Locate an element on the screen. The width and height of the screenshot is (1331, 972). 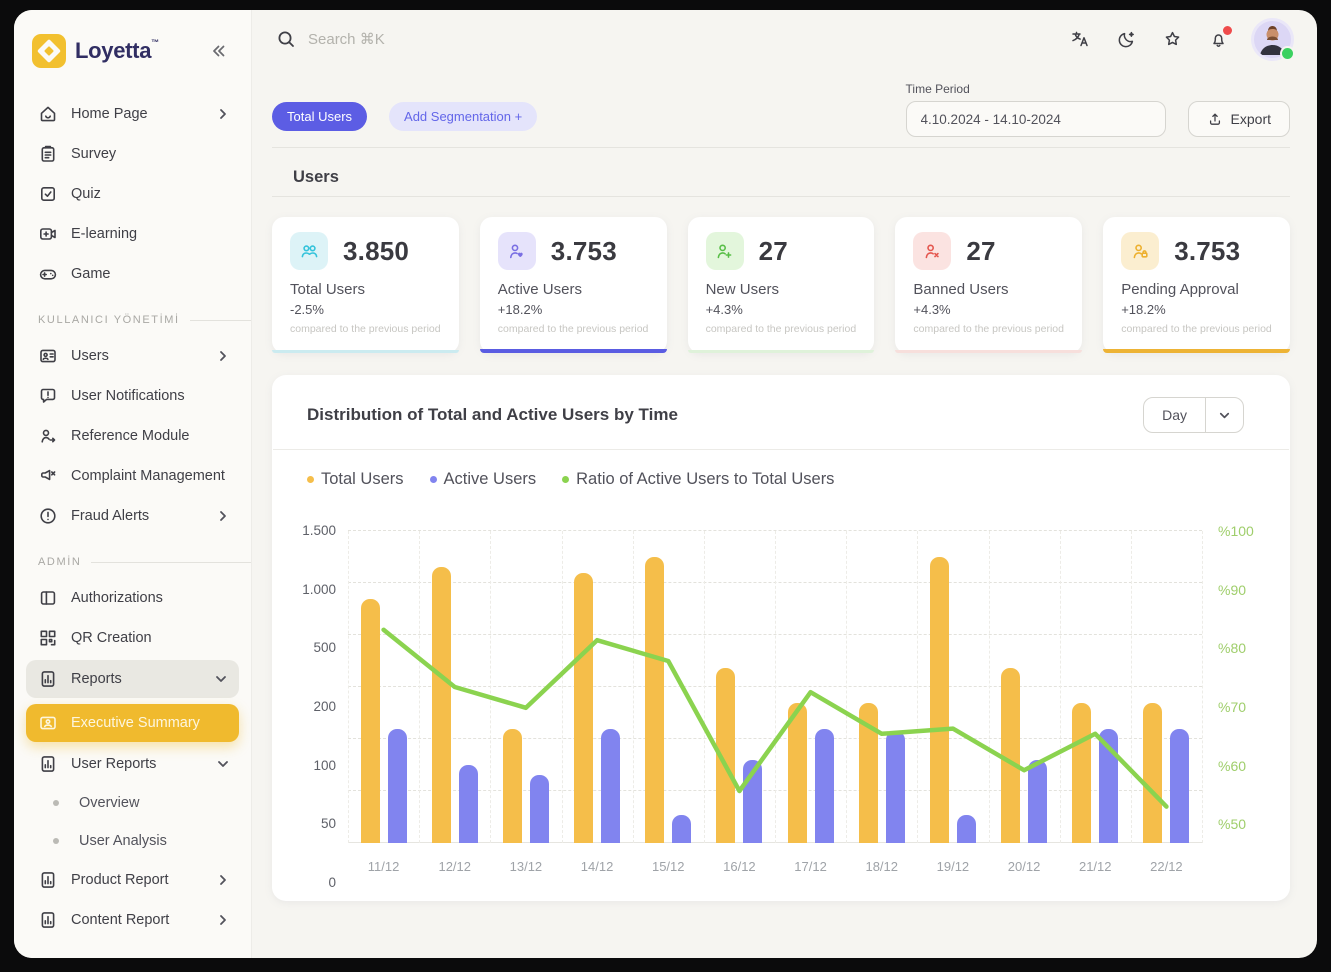
sidebar-item-authorizations: Authorizations is located at coordinates (132, 598).